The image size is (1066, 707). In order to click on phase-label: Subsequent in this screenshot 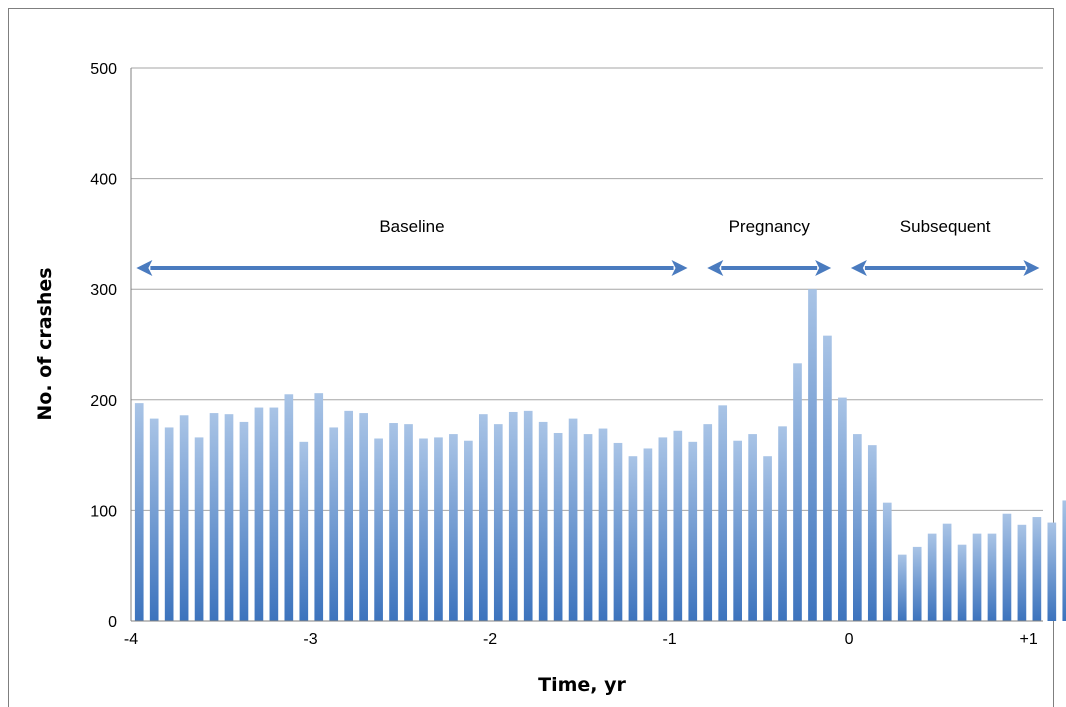, I will do `click(945, 226)`.